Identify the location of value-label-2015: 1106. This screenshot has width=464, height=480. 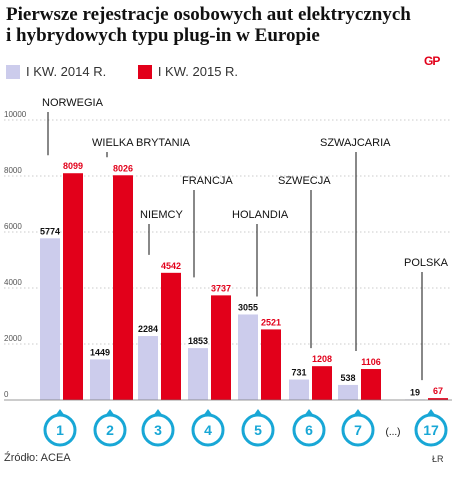
(371, 362).